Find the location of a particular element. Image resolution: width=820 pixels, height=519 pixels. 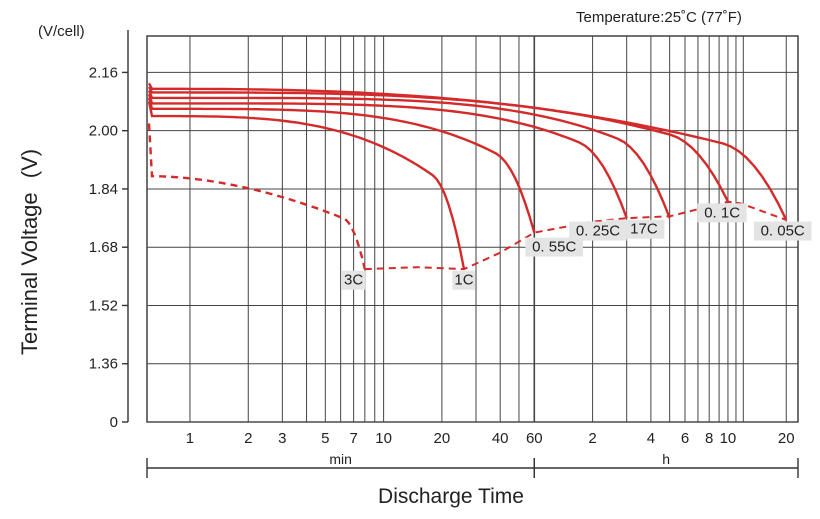

series-label: 3C is located at coordinates (353, 280).